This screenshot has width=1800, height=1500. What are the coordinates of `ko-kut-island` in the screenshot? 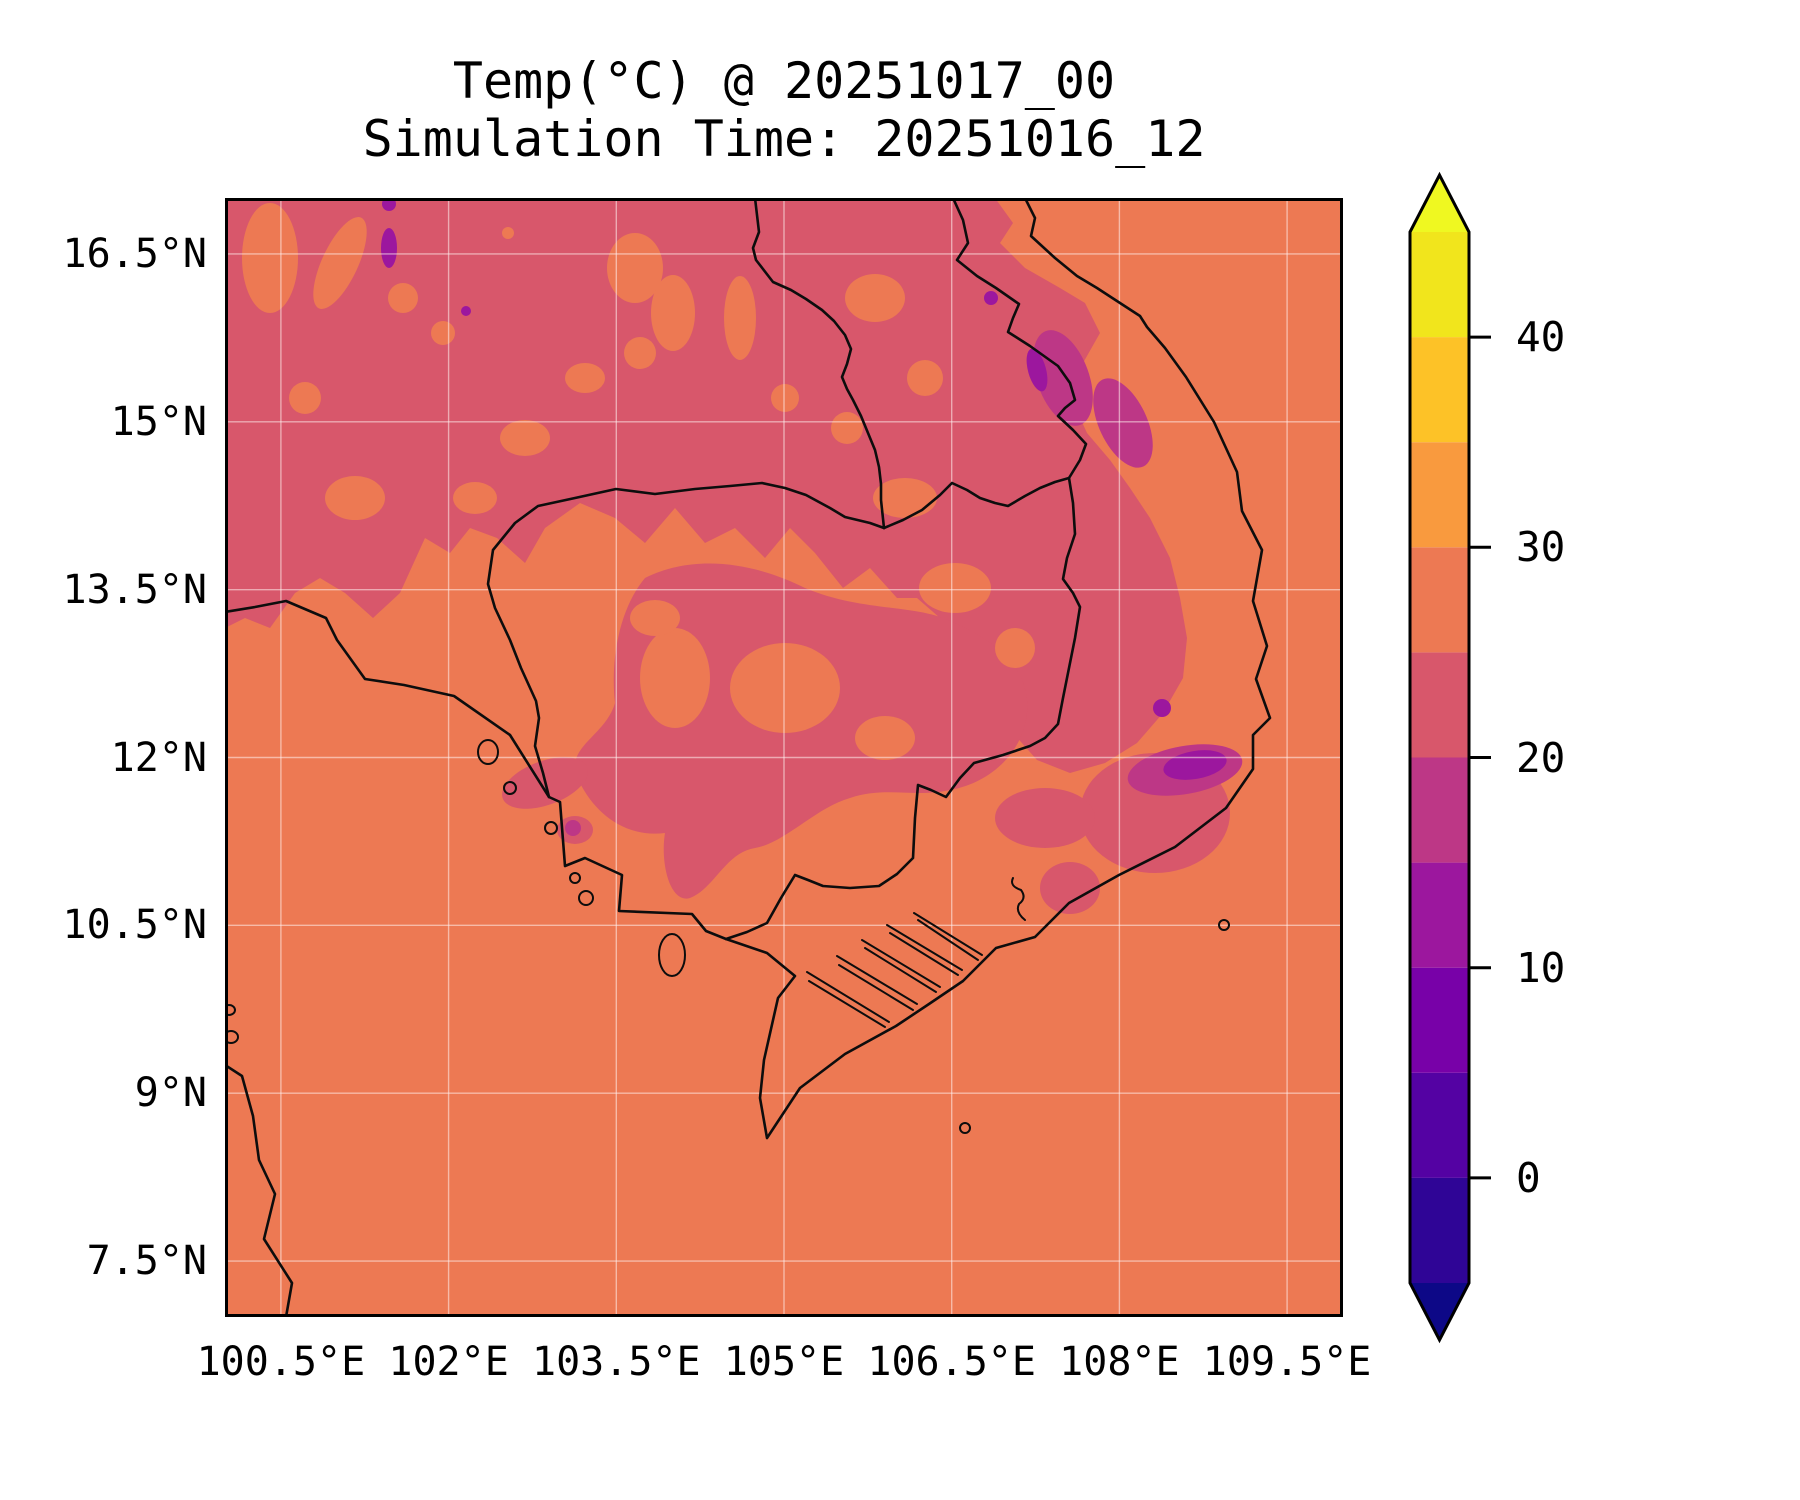 It's located at (510, 788).